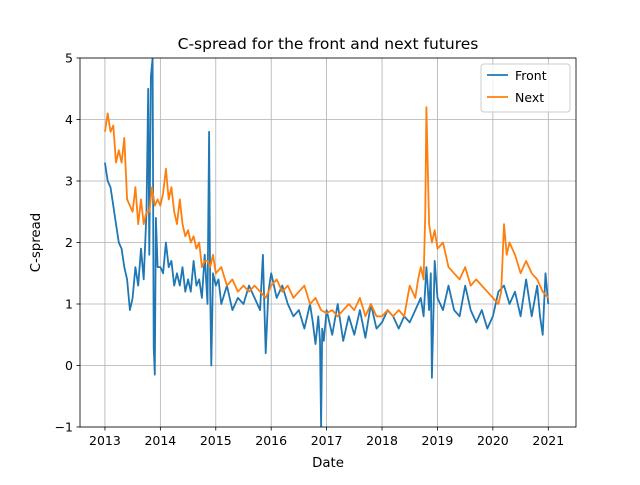 The image size is (640, 485). What do you see at coordinates (69, 365) in the screenshot?
I see `y-tick-label: 0` at bounding box center [69, 365].